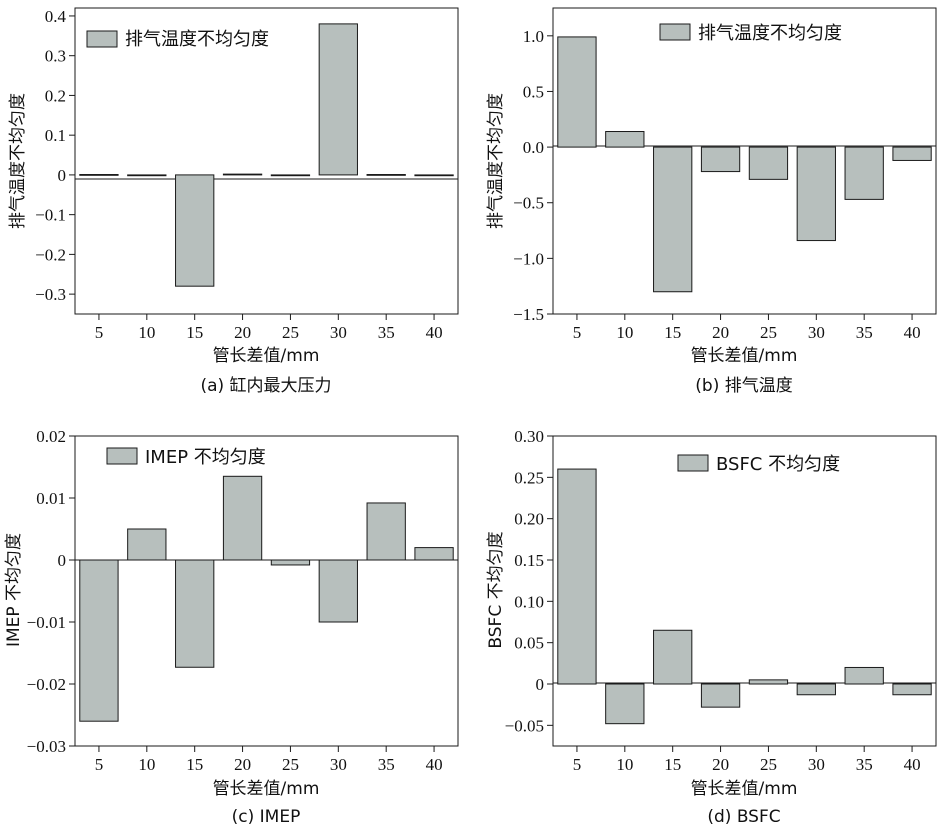 This screenshot has width=945, height=830. I want to click on y-tick-label: −0.2, so click(50, 254).